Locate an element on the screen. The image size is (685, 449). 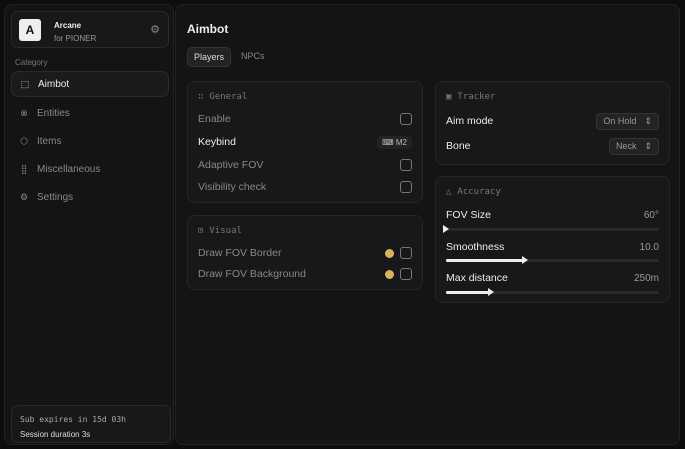
page-title: Aimbot is located at coordinates (208, 29).